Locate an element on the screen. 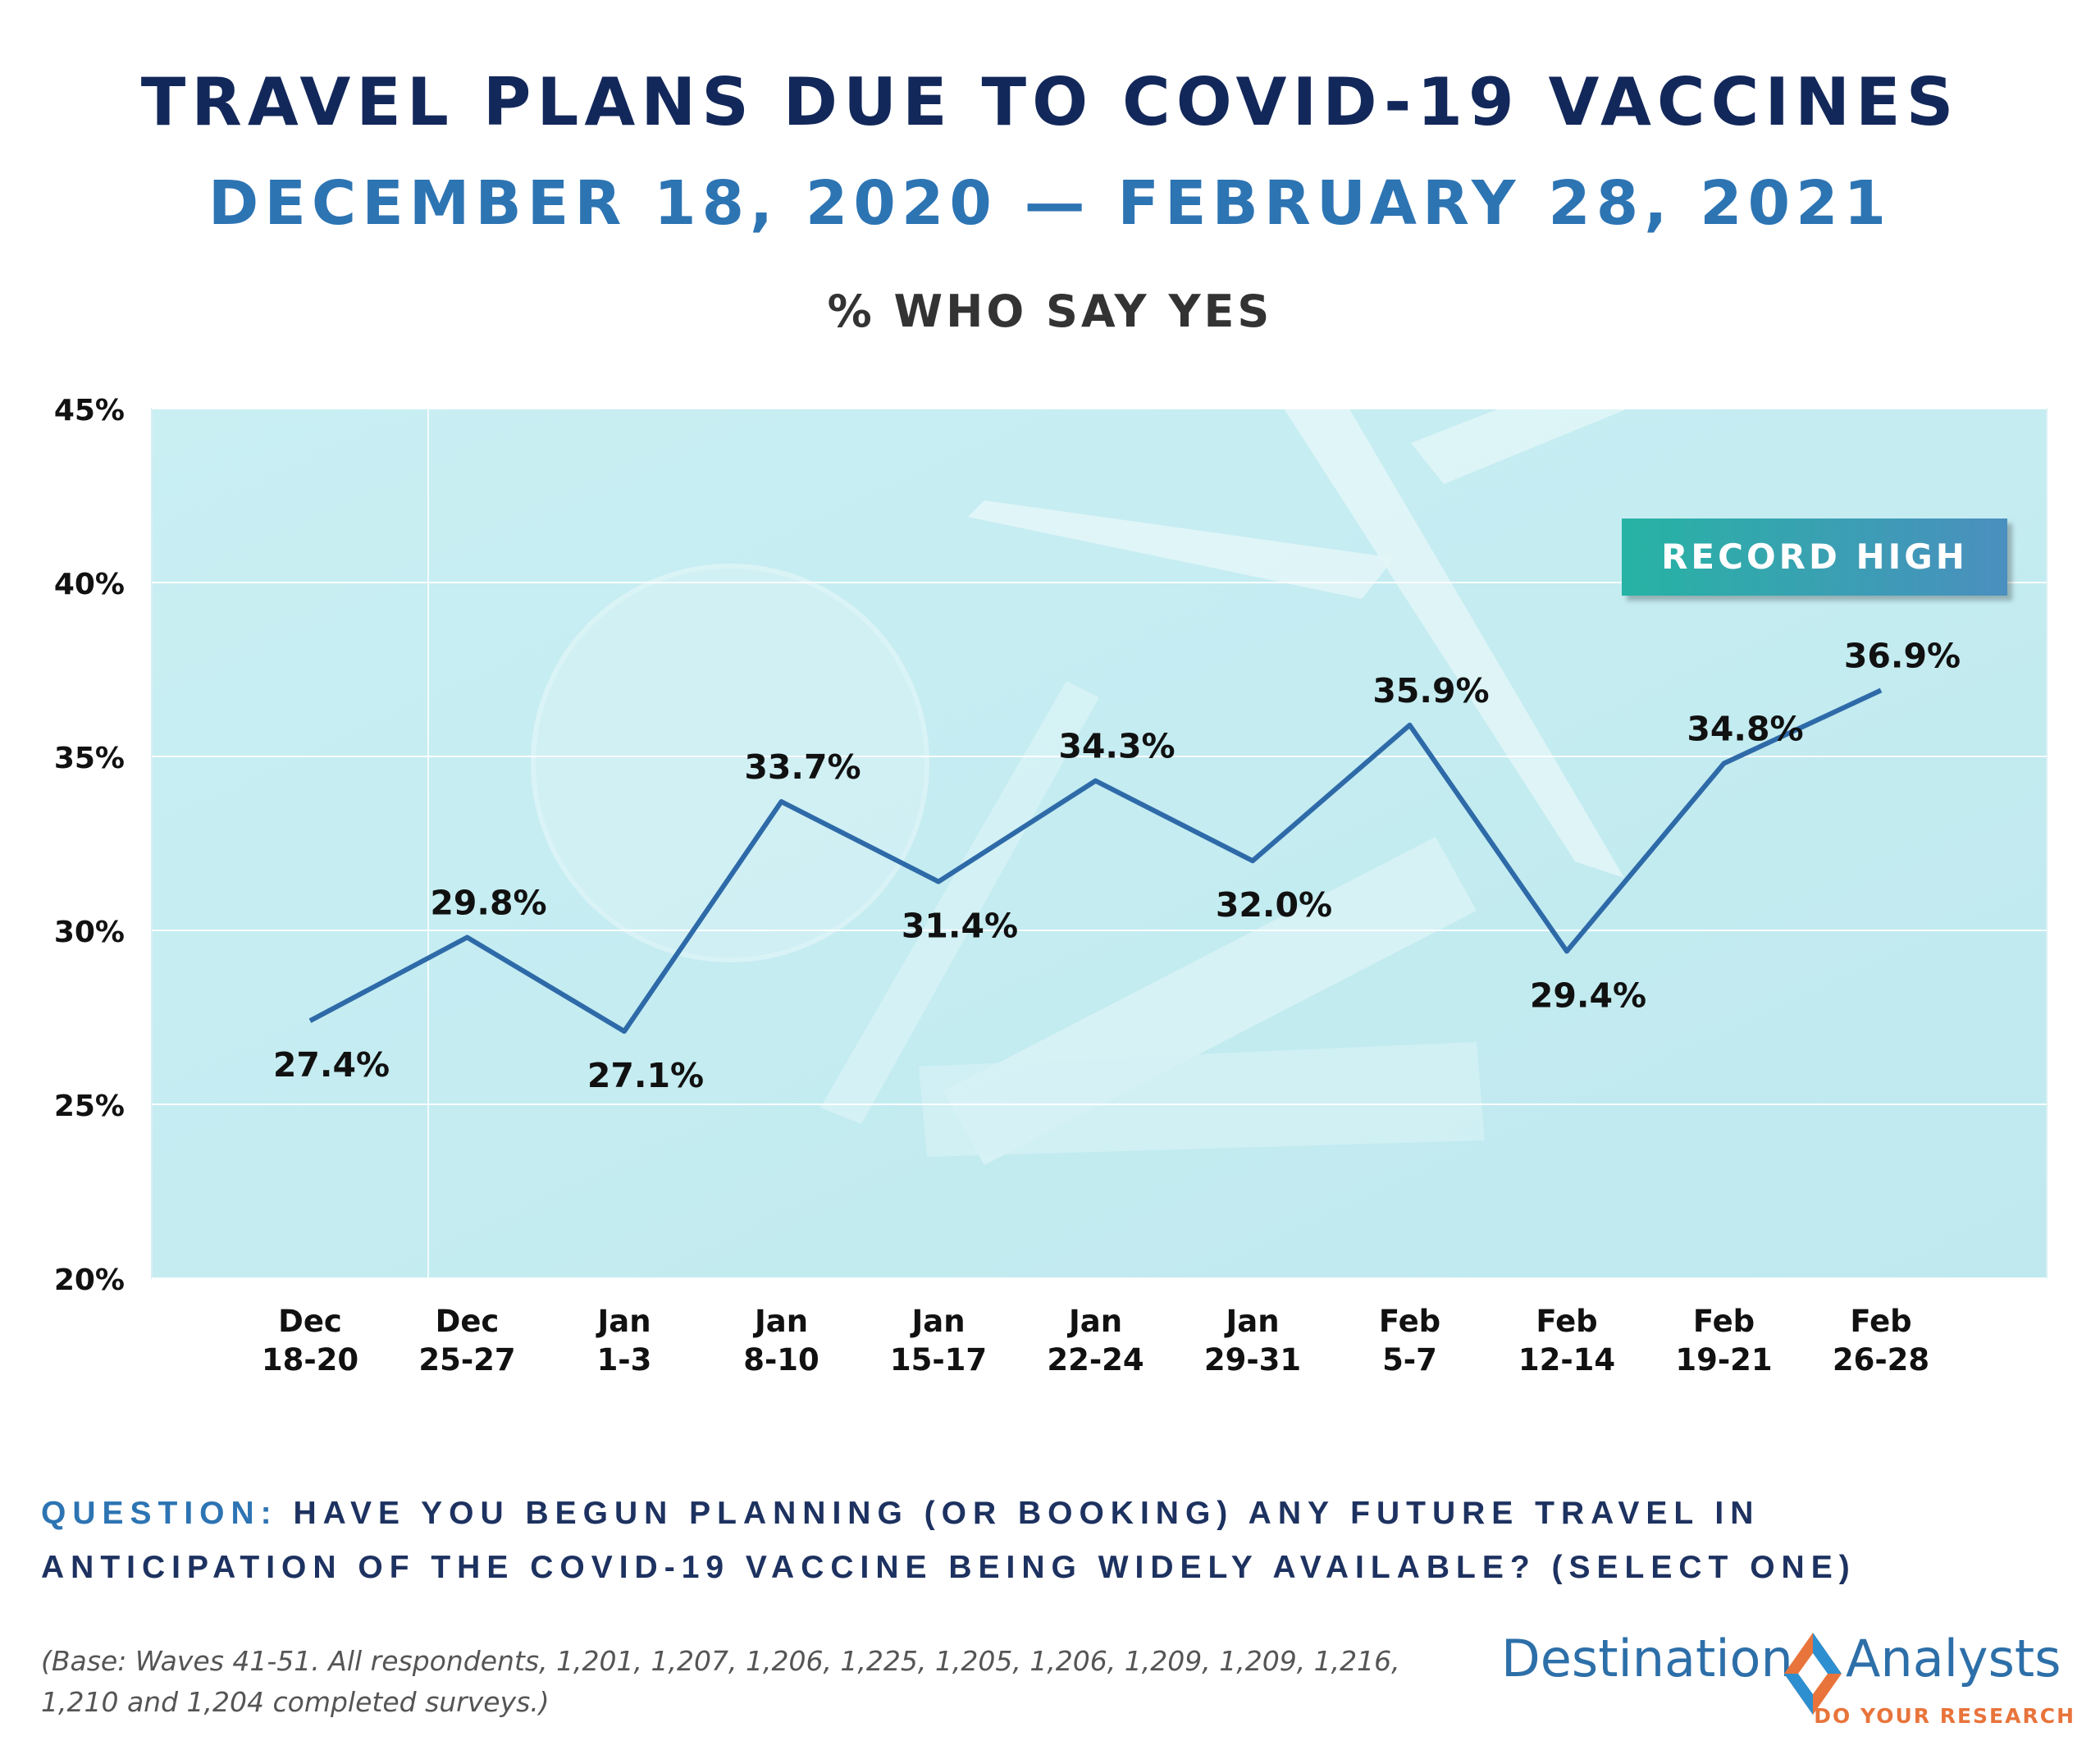  destination-analysts-logo: Destination Analysts DO YOUR RESEARCH is located at coordinates (1788, 1682).